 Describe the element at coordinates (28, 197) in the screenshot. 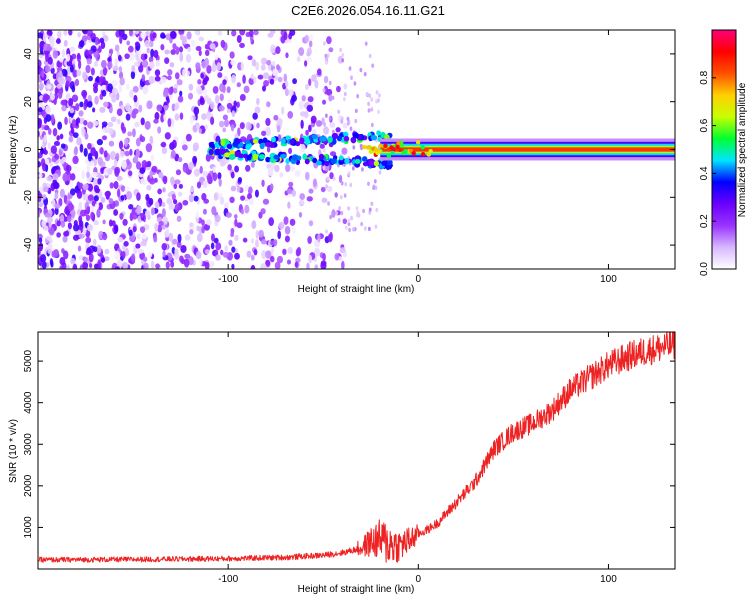

I see `spectrogram-y-tick-label: -20` at that location.